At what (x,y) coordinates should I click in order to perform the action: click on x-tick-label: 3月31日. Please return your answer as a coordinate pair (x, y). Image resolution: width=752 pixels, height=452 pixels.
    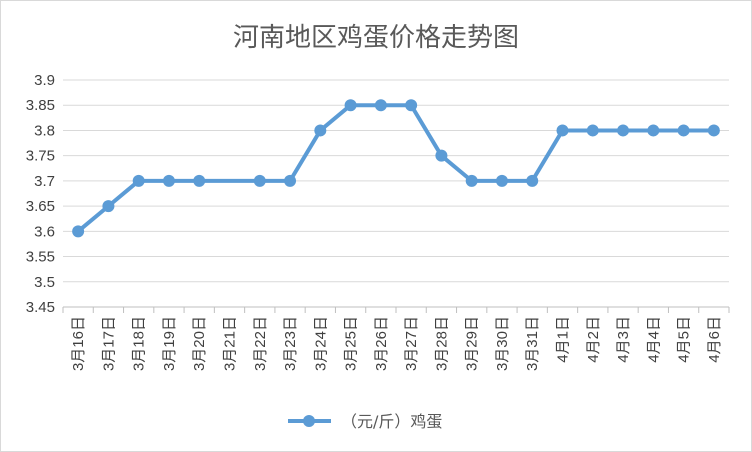
    Looking at the image, I should click on (532, 343).